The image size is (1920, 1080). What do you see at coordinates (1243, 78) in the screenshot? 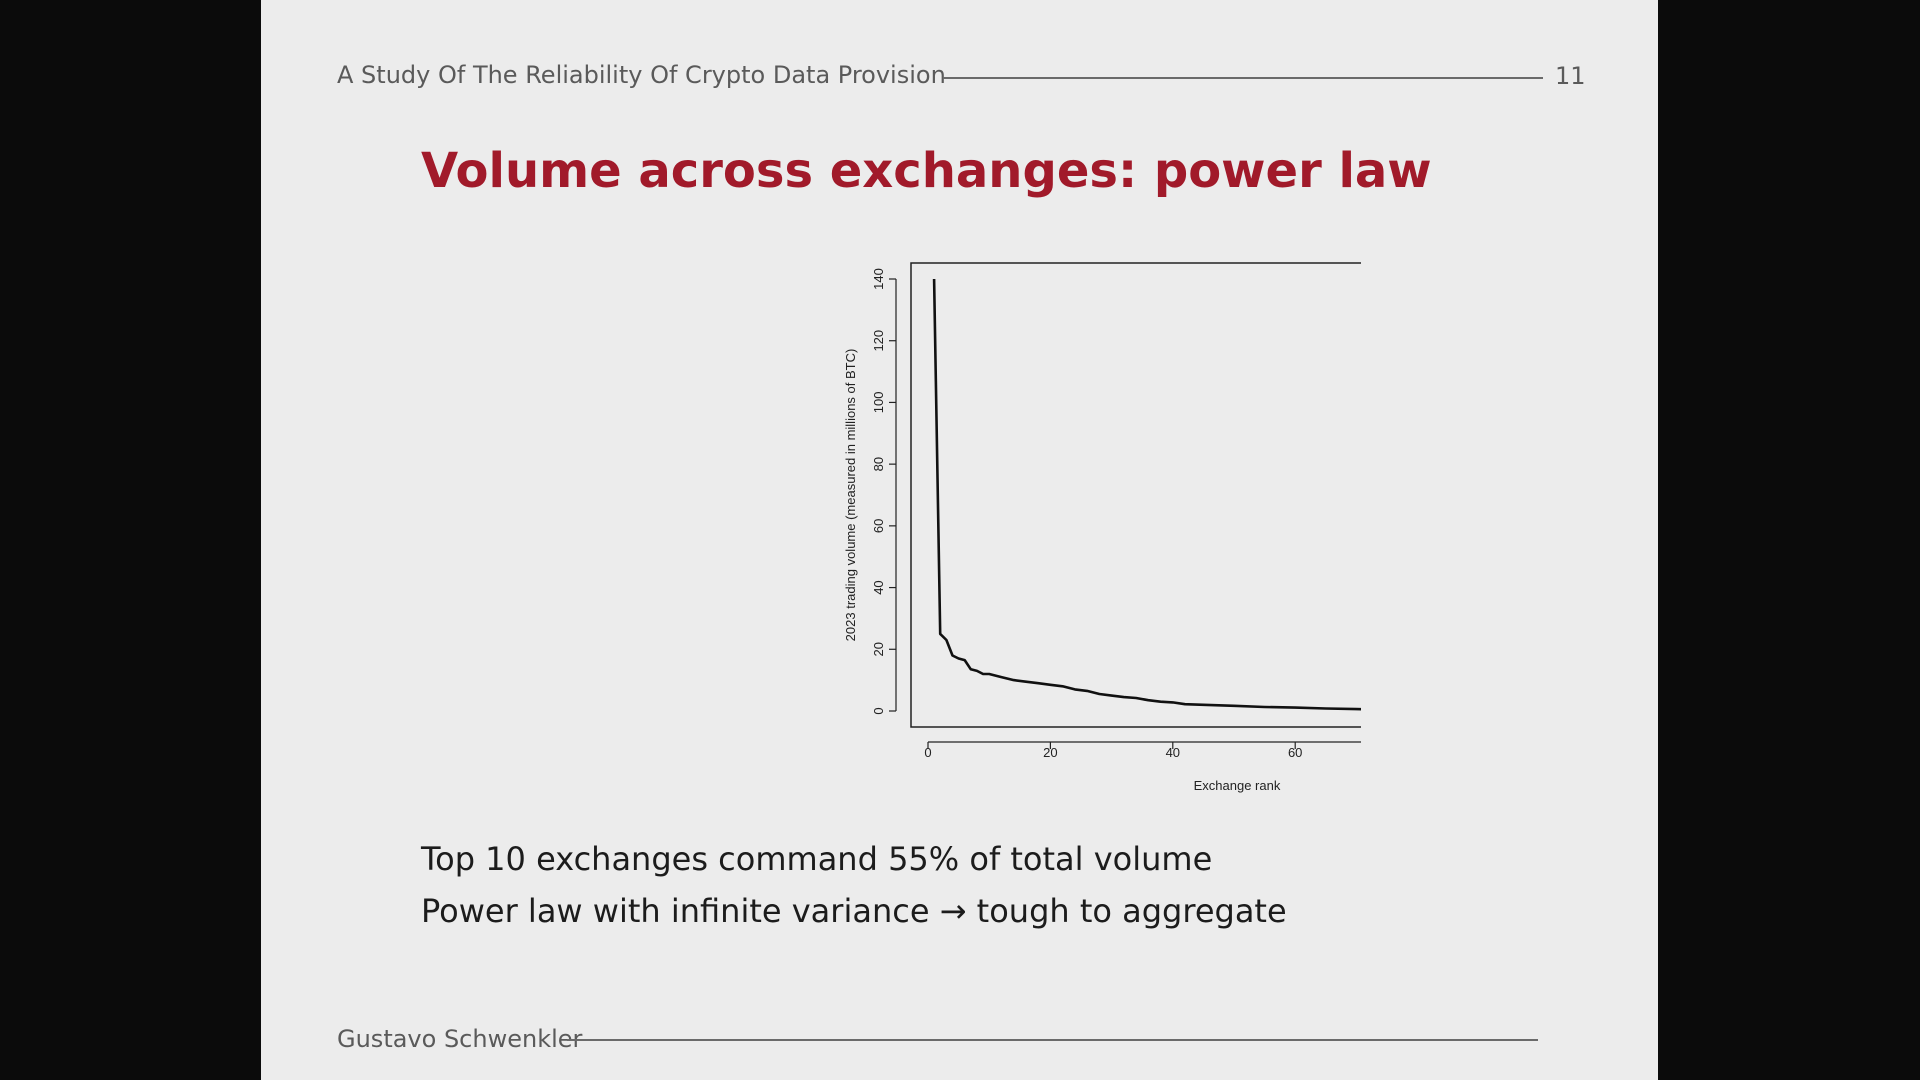
I see `header-rule` at bounding box center [1243, 78].